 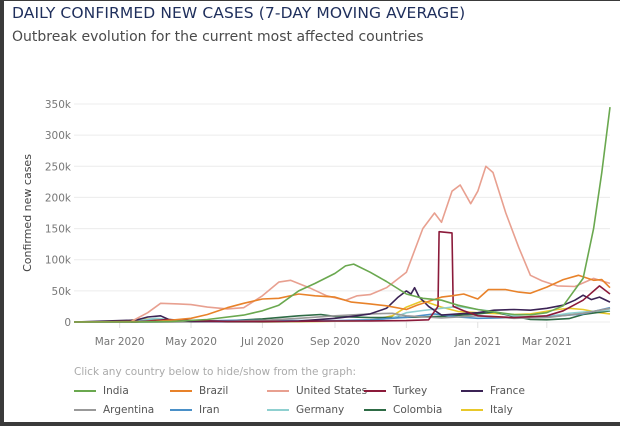 I want to click on legend-item-argentina: Argentina, so click(x=114, y=410).